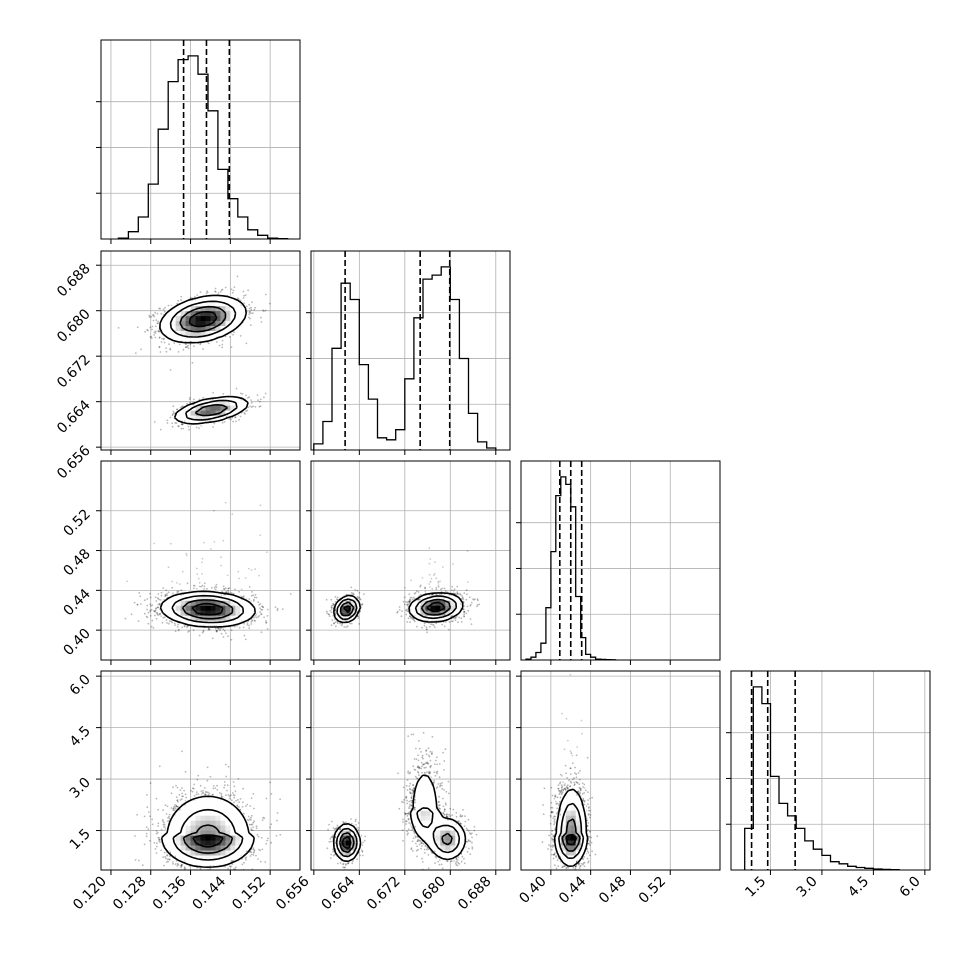 This screenshot has width=970, height=970. What do you see at coordinates (208, 571) in the screenshot?
I see `pair-content` at bounding box center [208, 571].